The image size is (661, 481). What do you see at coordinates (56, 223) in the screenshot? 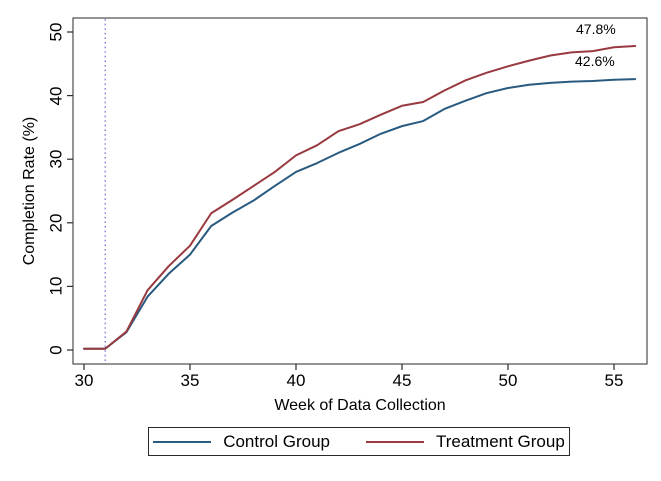
I see `y-tick-label: 20` at bounding box center [56, 223].